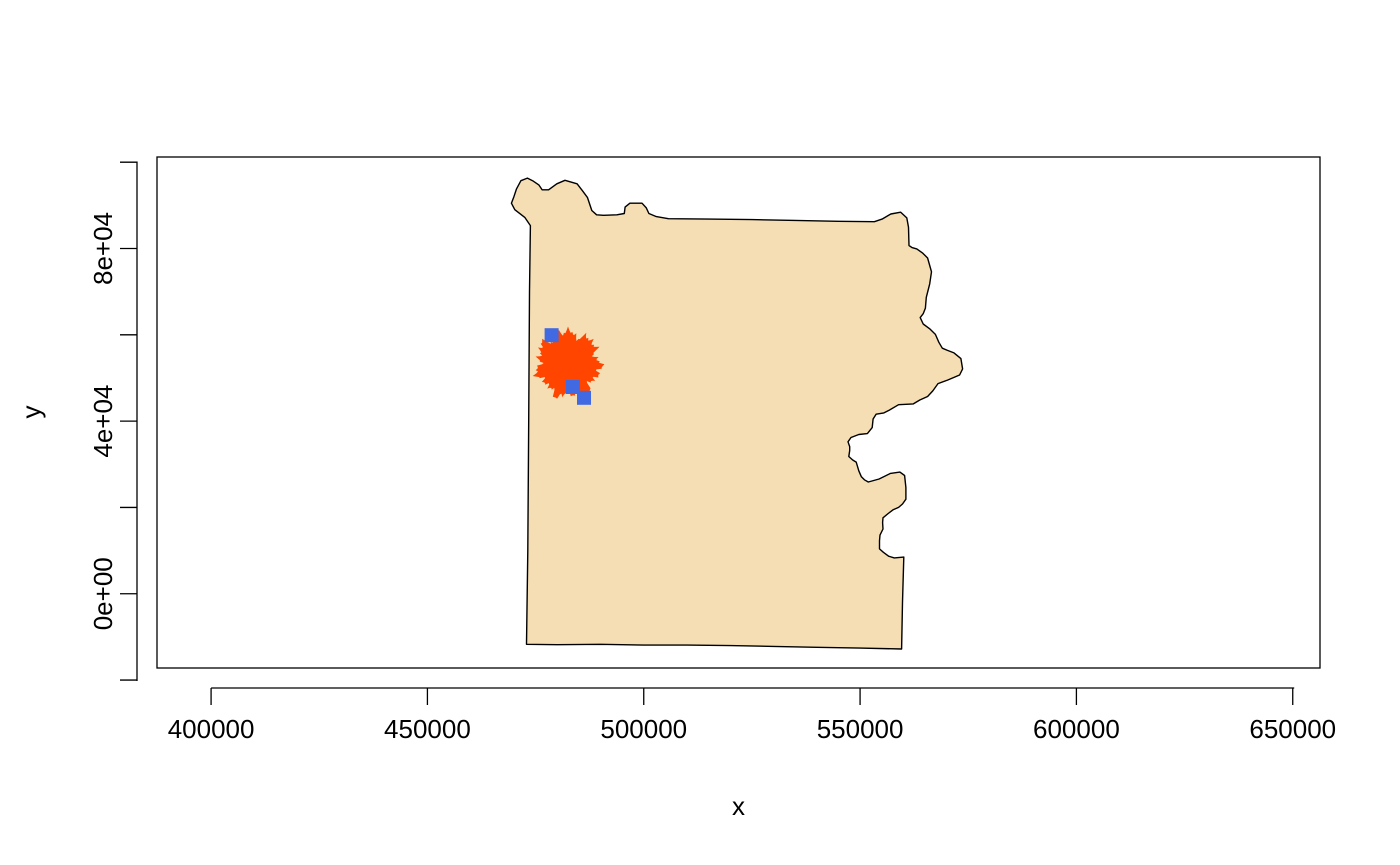  I want to click on y-axis: 0e+00 4e+04 8e+04, so click(113, 421).